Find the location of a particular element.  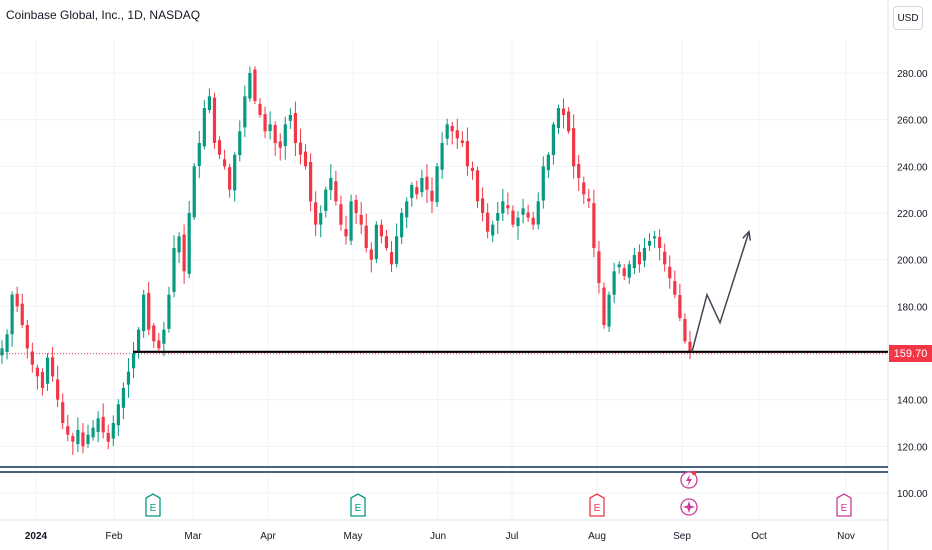

y-tick-label: 220.00 is located at coordinates (912, 214).